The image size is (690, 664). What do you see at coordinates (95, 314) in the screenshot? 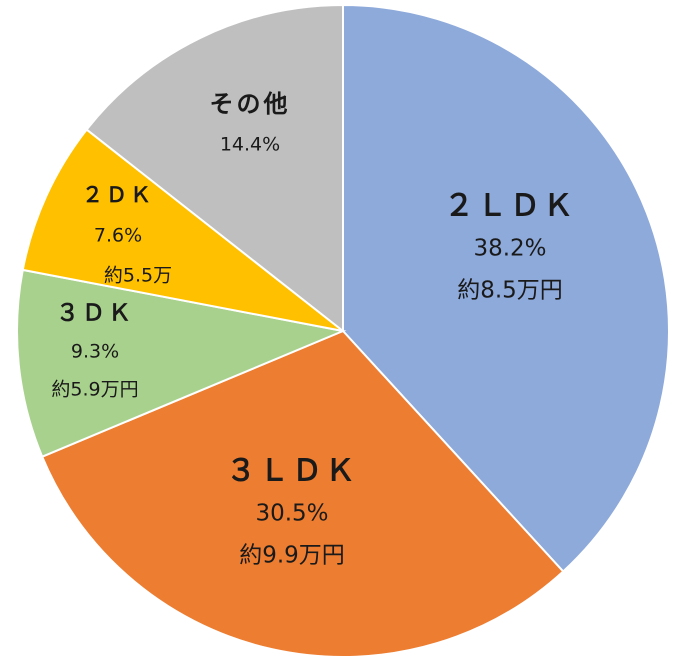
I see `slice-name-label: ３ＤＫ` at bounding box center [95, 314].